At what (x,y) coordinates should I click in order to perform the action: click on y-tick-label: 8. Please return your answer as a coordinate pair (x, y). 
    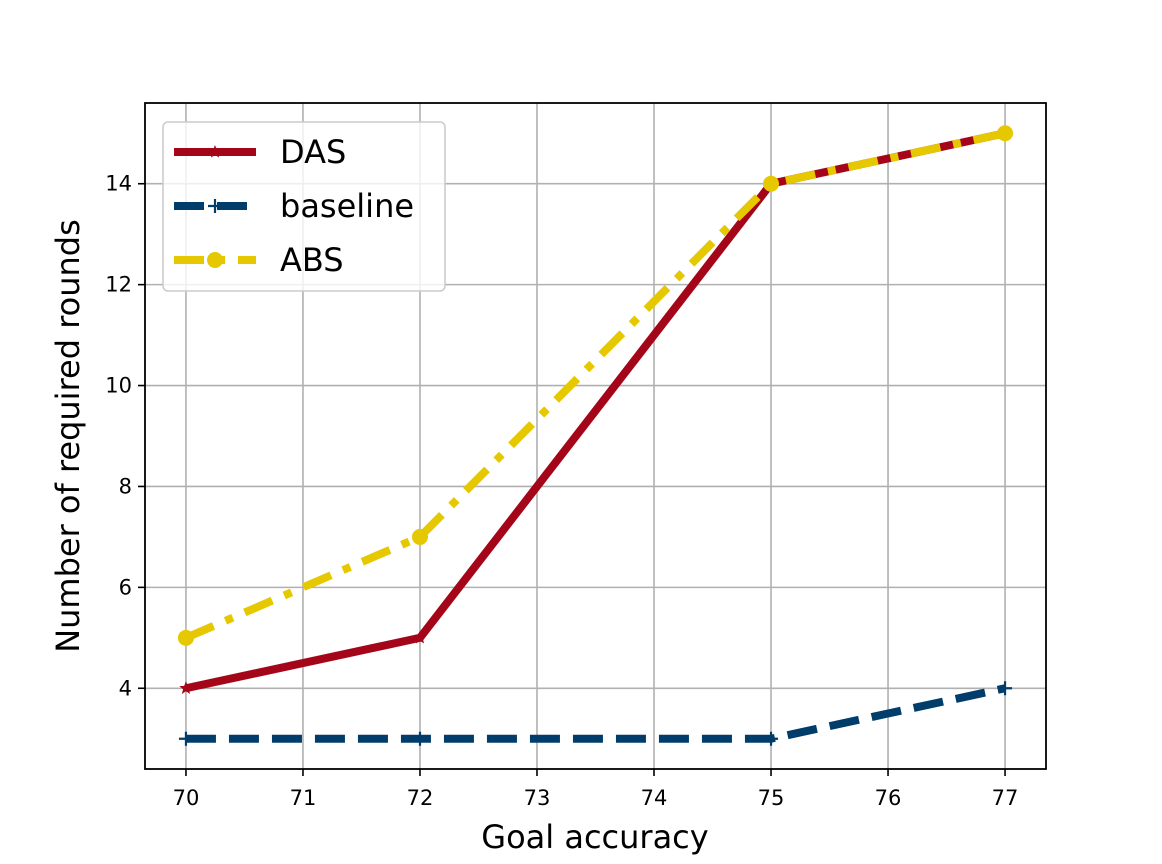
    Looking at the image, I should click on (125, 486).